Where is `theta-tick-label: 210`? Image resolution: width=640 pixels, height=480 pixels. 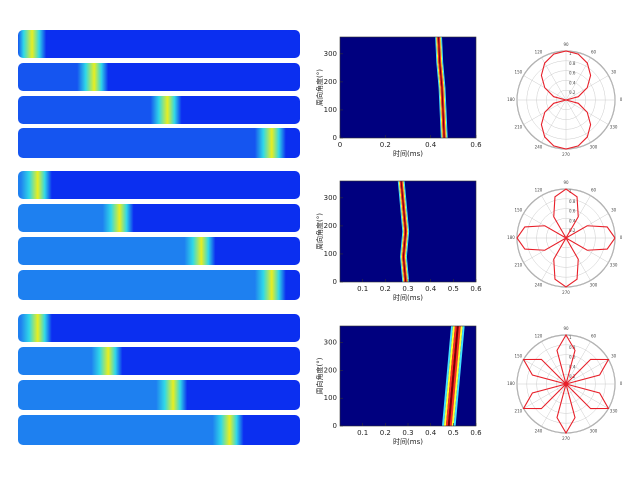
theta-tick-label: 210 is located at coordinates (519, 265).